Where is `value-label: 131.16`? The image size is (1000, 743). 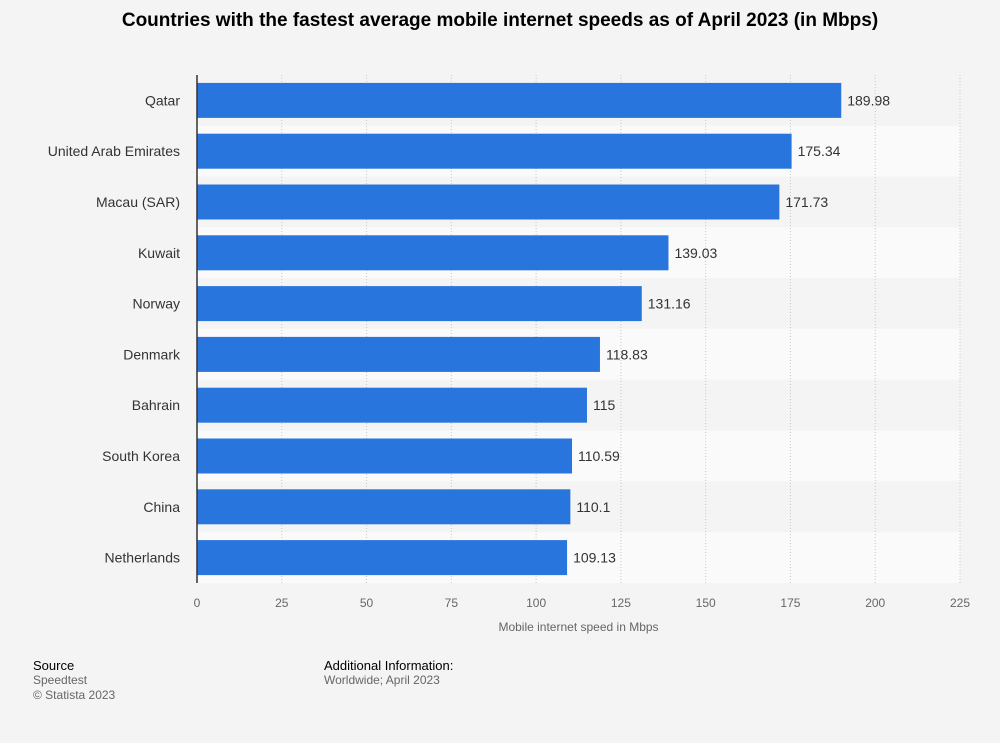 value-label: 131.16 is located at coordinates (669, 304).